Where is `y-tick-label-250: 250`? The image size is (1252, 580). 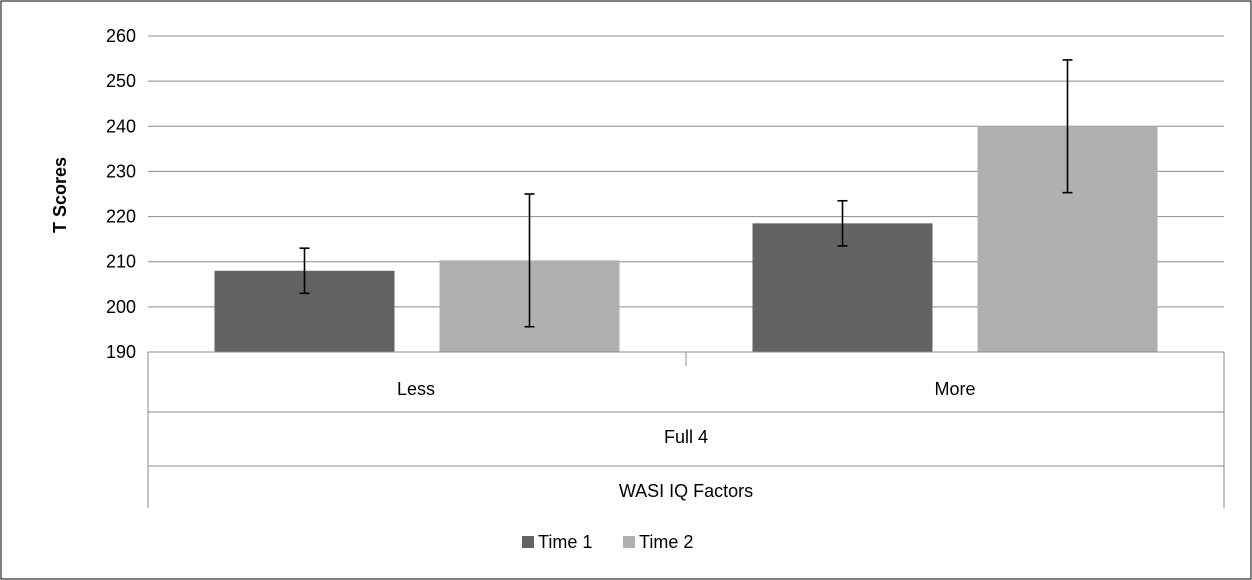
y-tick-label-250: 250 is located at coordinates (121, 81).